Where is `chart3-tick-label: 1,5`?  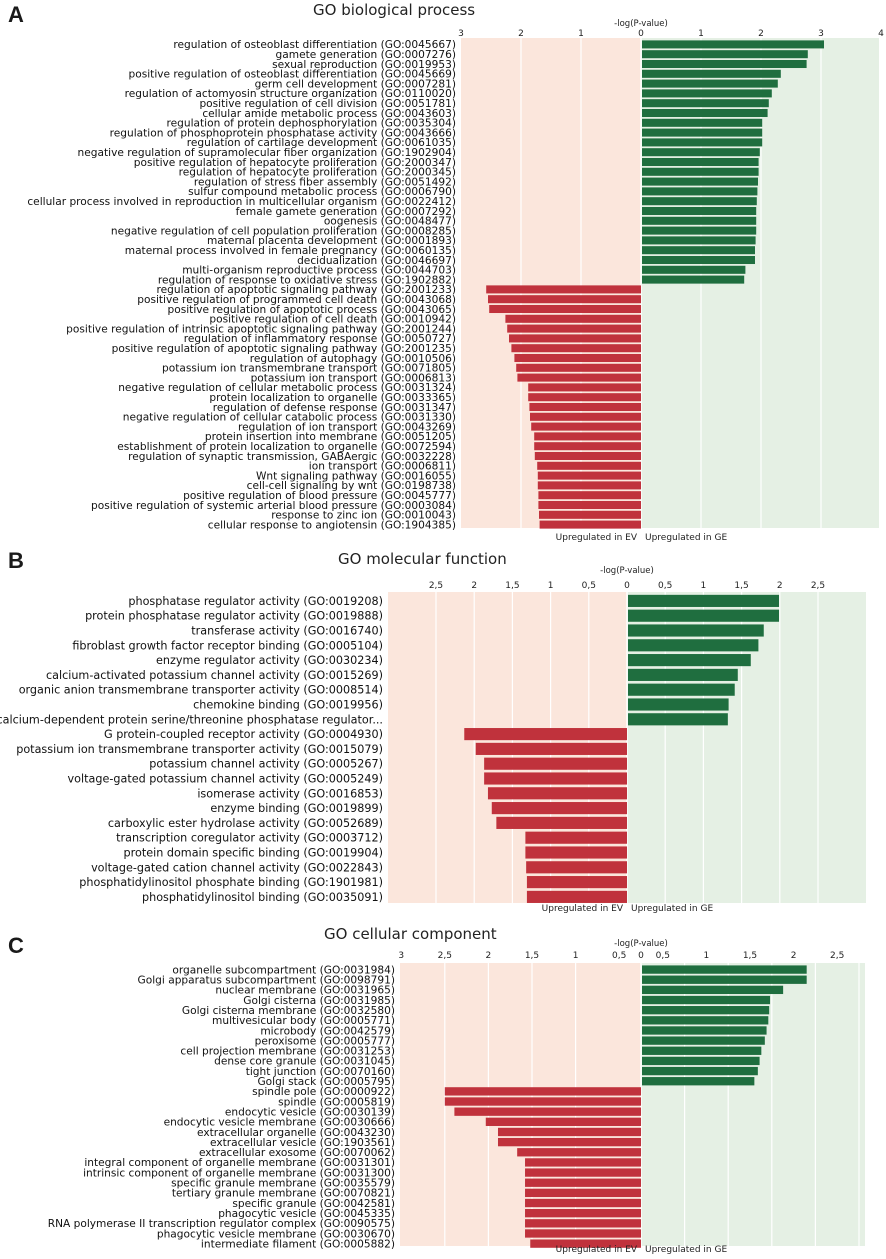
chart3-tick-label: 1,5 is located at coordinates (532, 956).